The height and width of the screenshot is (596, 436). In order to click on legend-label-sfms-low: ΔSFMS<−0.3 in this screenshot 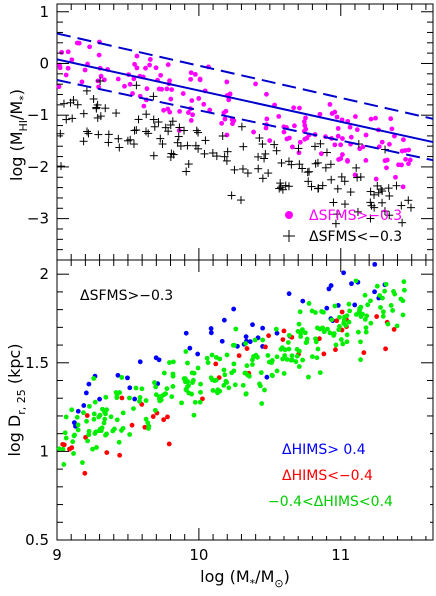, I will do `click(355, 237)`.